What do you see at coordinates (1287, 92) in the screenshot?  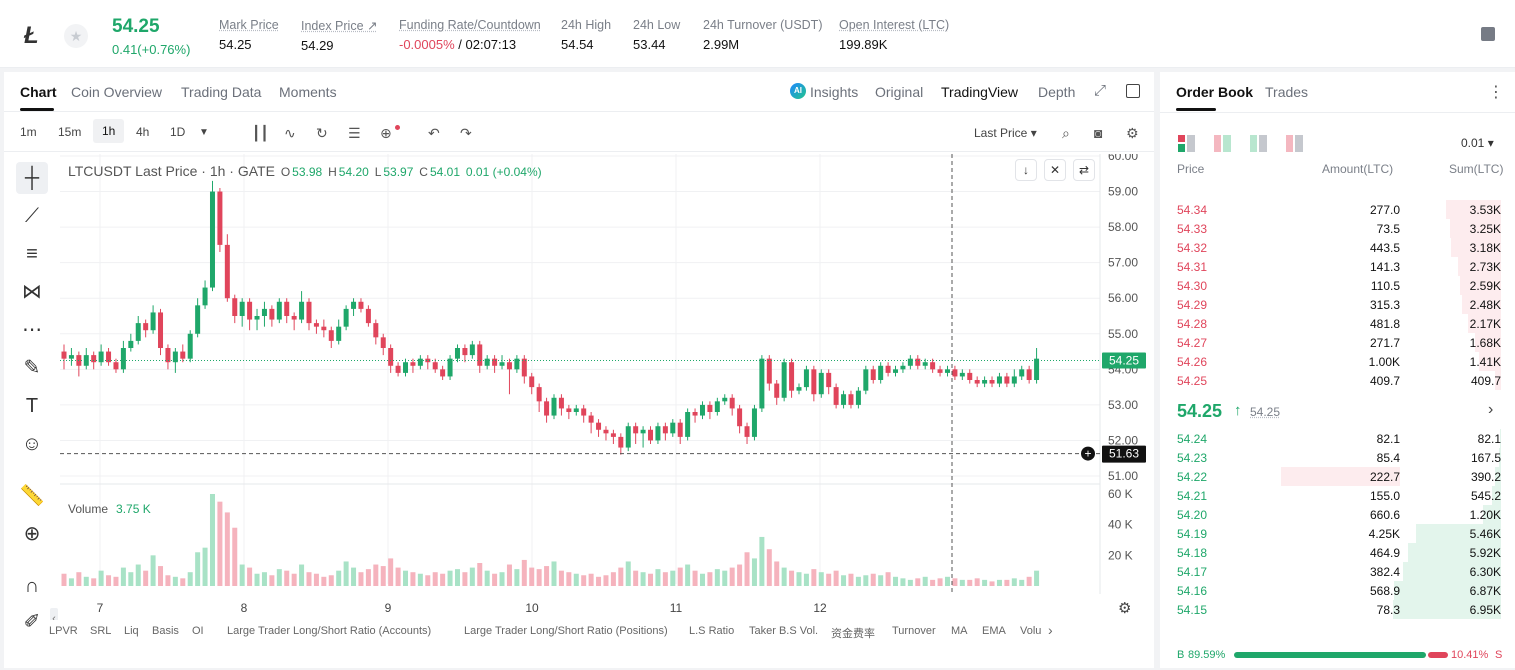 I see `tab-trades: Trades` at bounding box center [1287, 92].